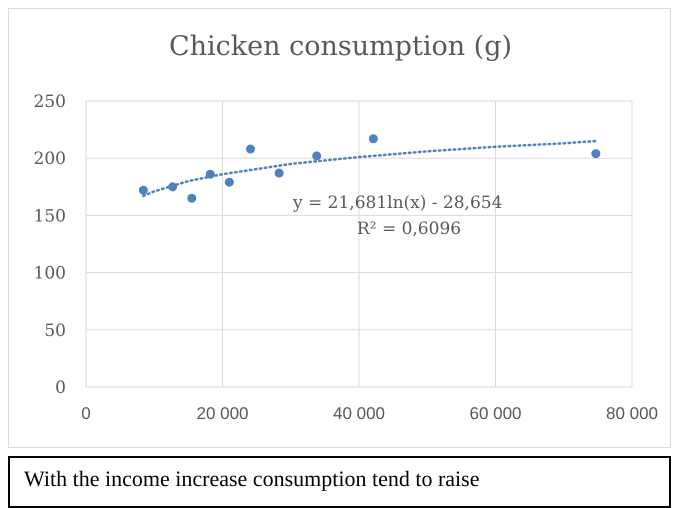  Describe the element at coordinates (50, 102) in the screenshot. I see `y-tick-label: 250` at that location.